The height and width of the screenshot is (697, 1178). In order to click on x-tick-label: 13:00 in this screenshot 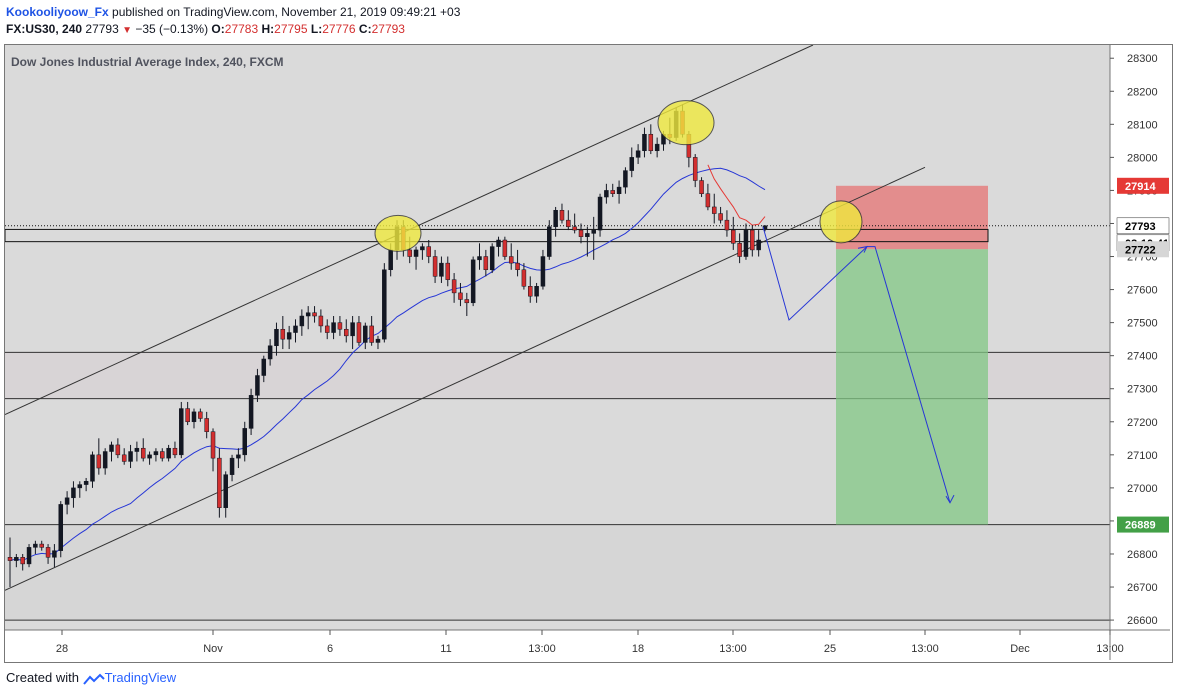, I will do `click(542, 649)`.